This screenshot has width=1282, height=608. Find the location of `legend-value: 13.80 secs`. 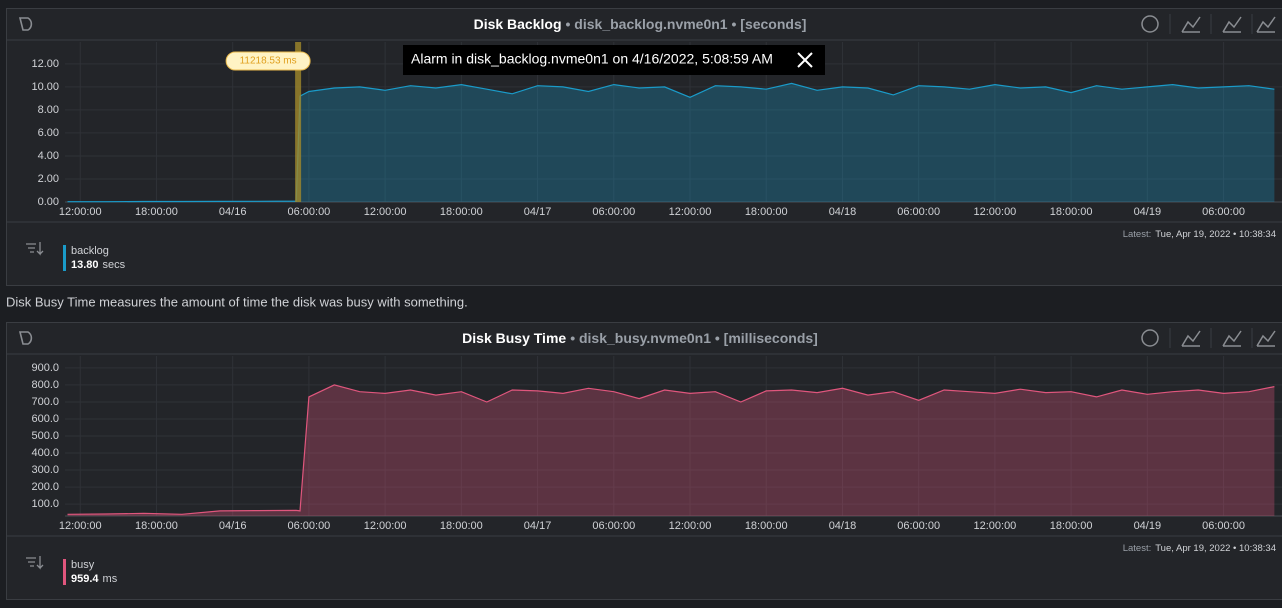

legend-value: 13.80 secs is located at coordinates (98, 265).